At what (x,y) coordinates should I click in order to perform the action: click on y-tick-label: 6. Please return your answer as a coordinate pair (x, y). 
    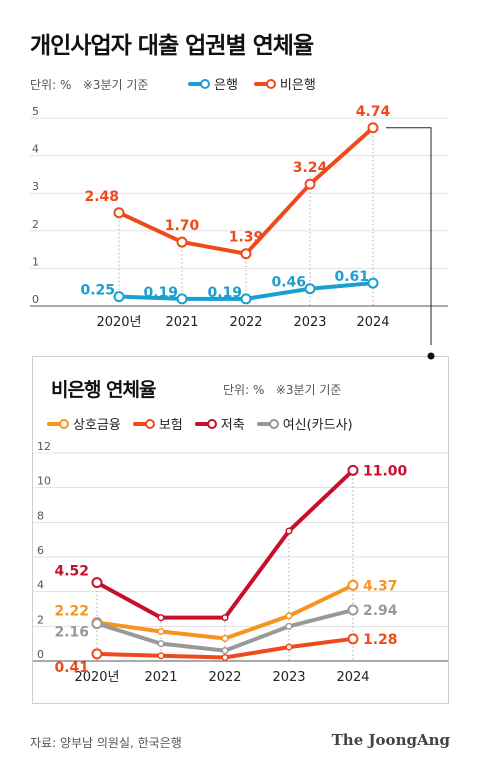
    Looking at the image, I should click on (40, 550).